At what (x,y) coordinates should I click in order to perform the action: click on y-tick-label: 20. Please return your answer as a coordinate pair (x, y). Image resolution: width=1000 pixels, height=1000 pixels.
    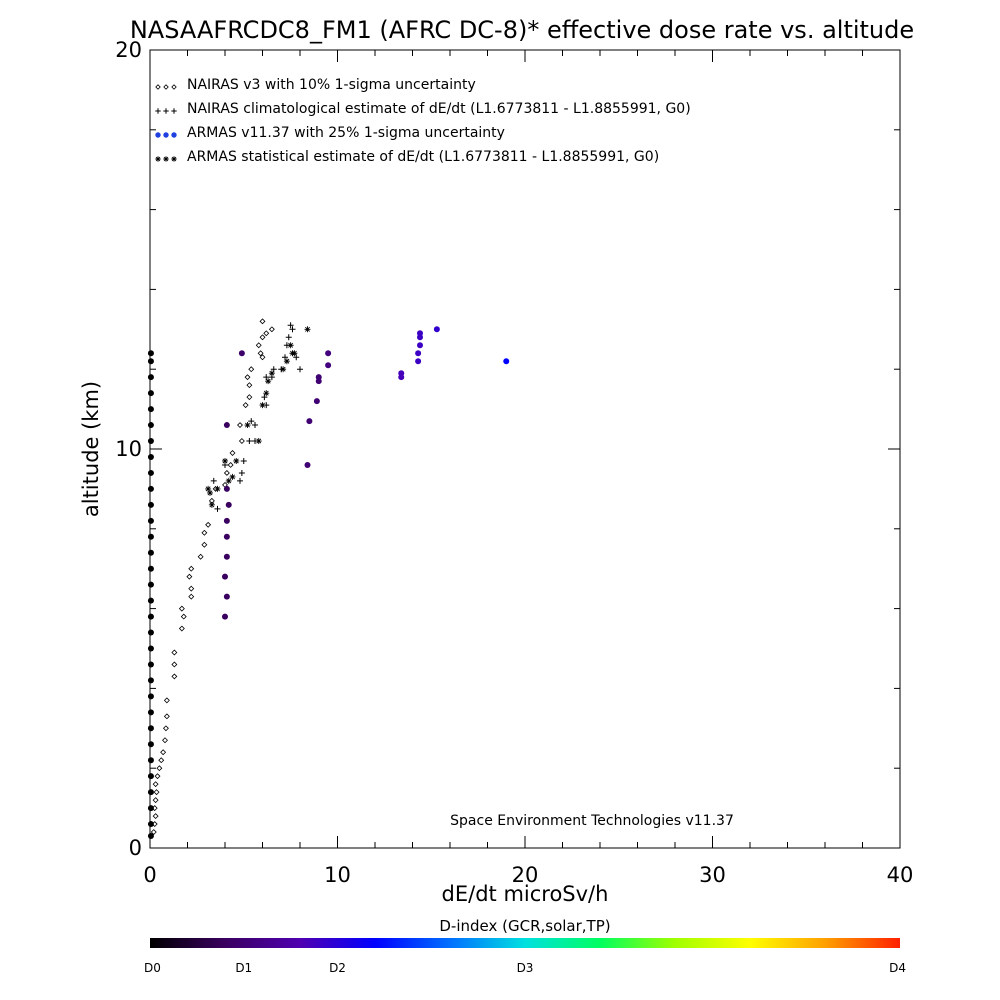
    Looking at the image, I should click on (128, 50).